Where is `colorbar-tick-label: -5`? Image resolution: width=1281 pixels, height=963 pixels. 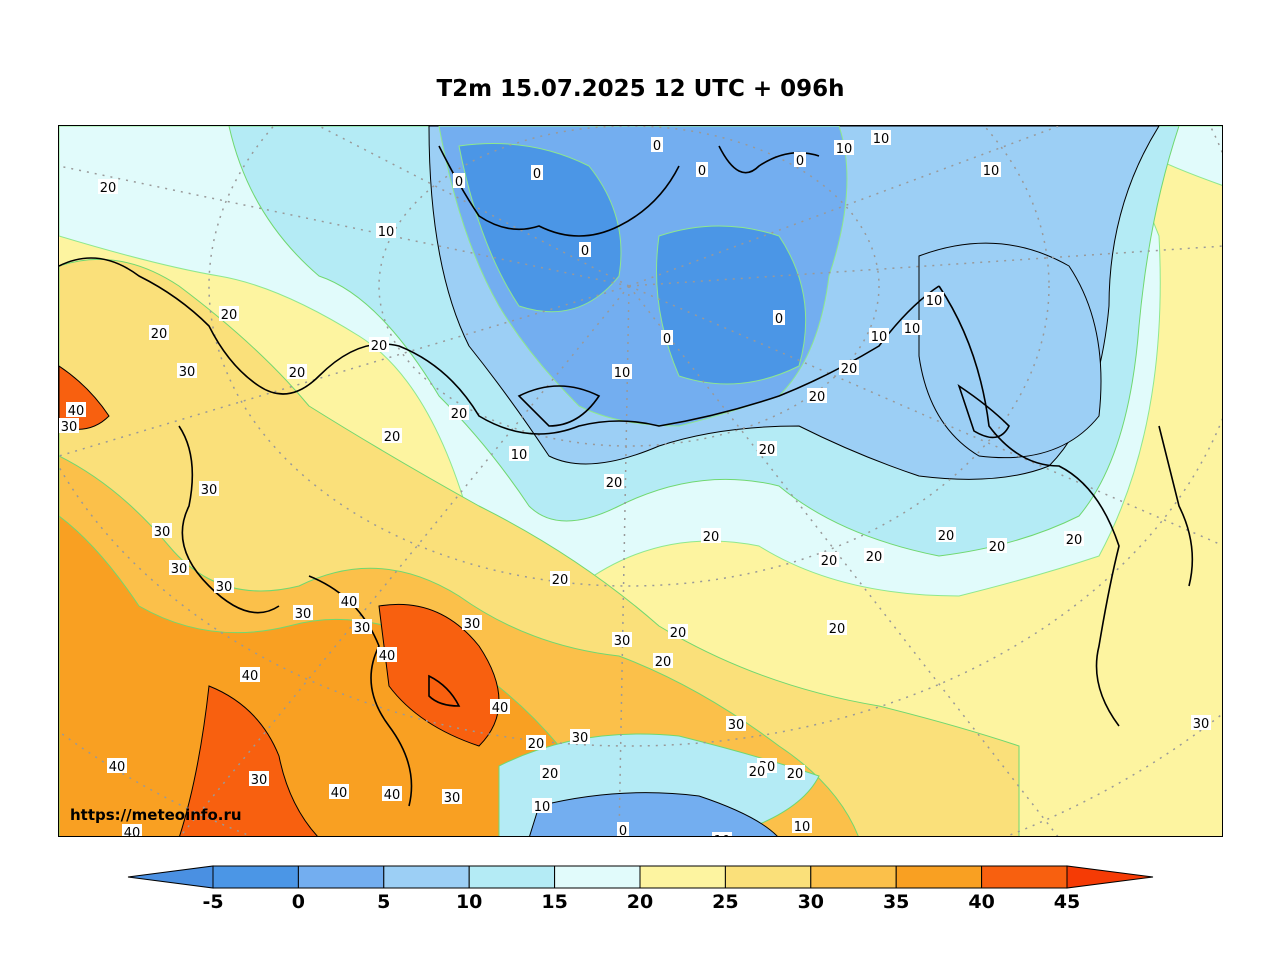
colorbar-tick-label: -5 is located at coordinates (213, 902).